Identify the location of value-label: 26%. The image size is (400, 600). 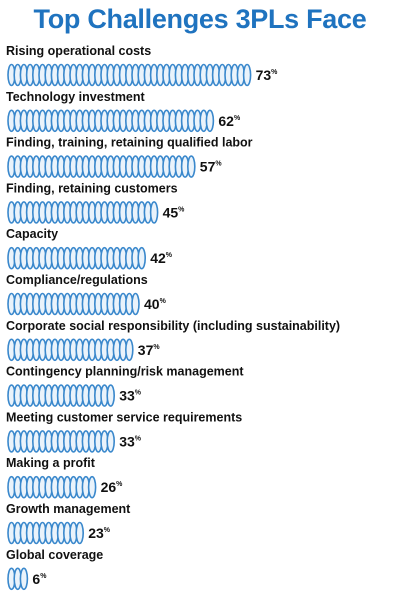
(112, 487).